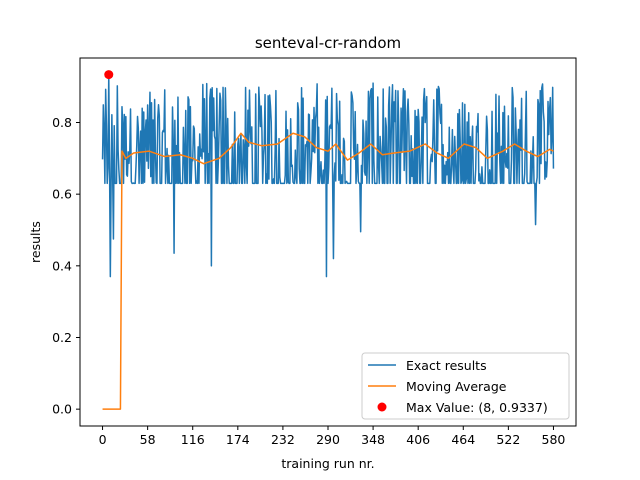 This screenshot has height=480, width=640. I want to click on x-tick-label: 406, so click(418, 439).